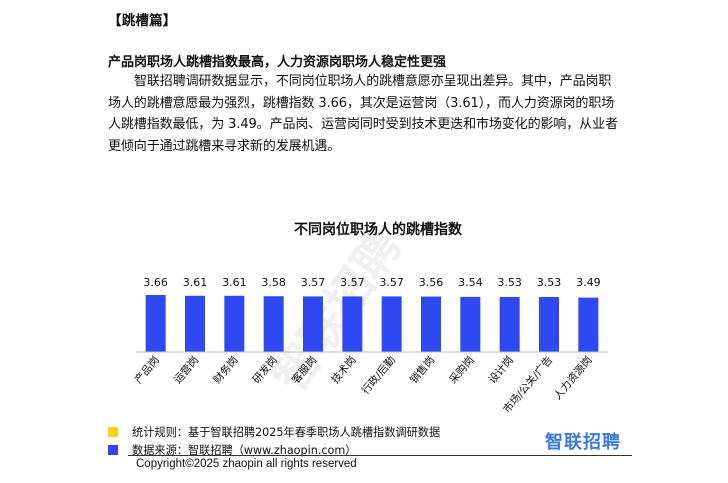 The image size is (728, 483). Describe the element at coordinates (225, 370) in the screenshot. I see `category-label-3: 财务岗` at that location.